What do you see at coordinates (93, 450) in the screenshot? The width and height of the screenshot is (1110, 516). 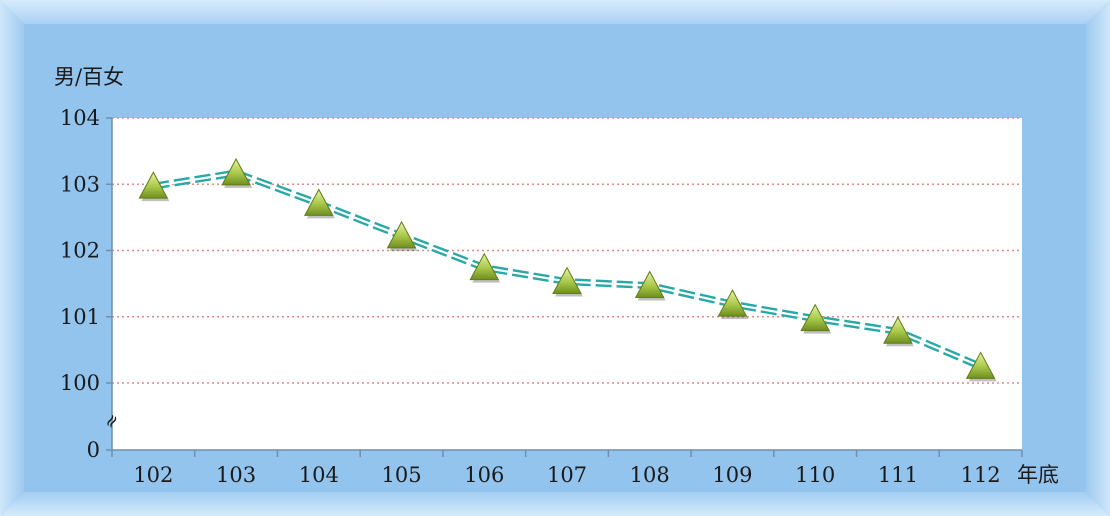 I see `y-tick-label: 0` at bounding box center [93, 450].